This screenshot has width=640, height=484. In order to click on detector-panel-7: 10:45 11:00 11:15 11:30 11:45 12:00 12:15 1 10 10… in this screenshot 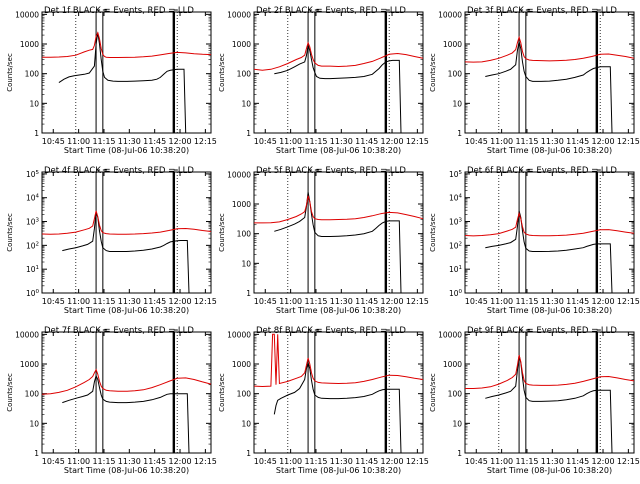, I will do `click(111, 400)`.